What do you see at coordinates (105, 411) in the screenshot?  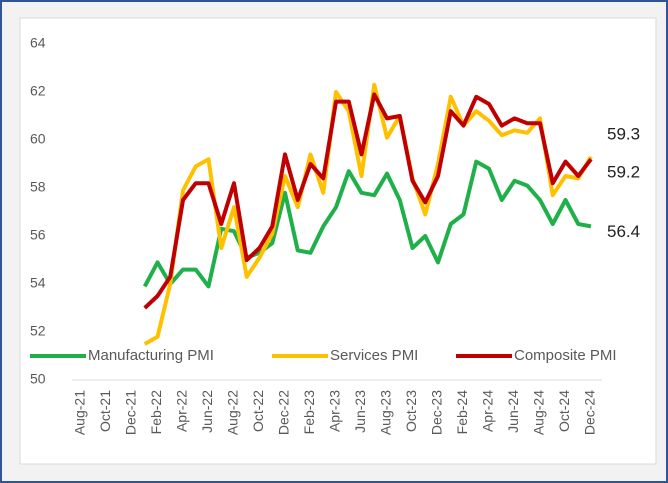 I see `x-tick-label: Oct-21` at bounding box center [105, 411].